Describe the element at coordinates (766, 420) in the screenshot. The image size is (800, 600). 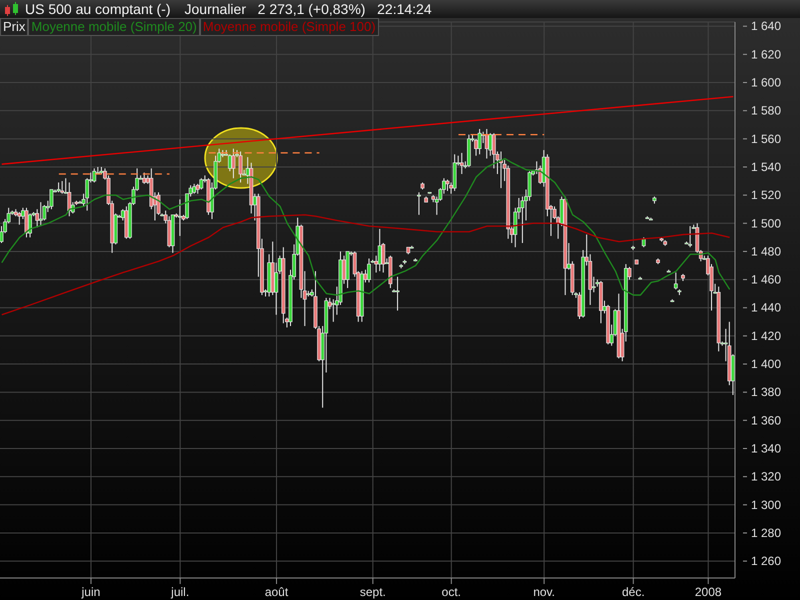
I see `y-tick-label: 1 360` at that location.